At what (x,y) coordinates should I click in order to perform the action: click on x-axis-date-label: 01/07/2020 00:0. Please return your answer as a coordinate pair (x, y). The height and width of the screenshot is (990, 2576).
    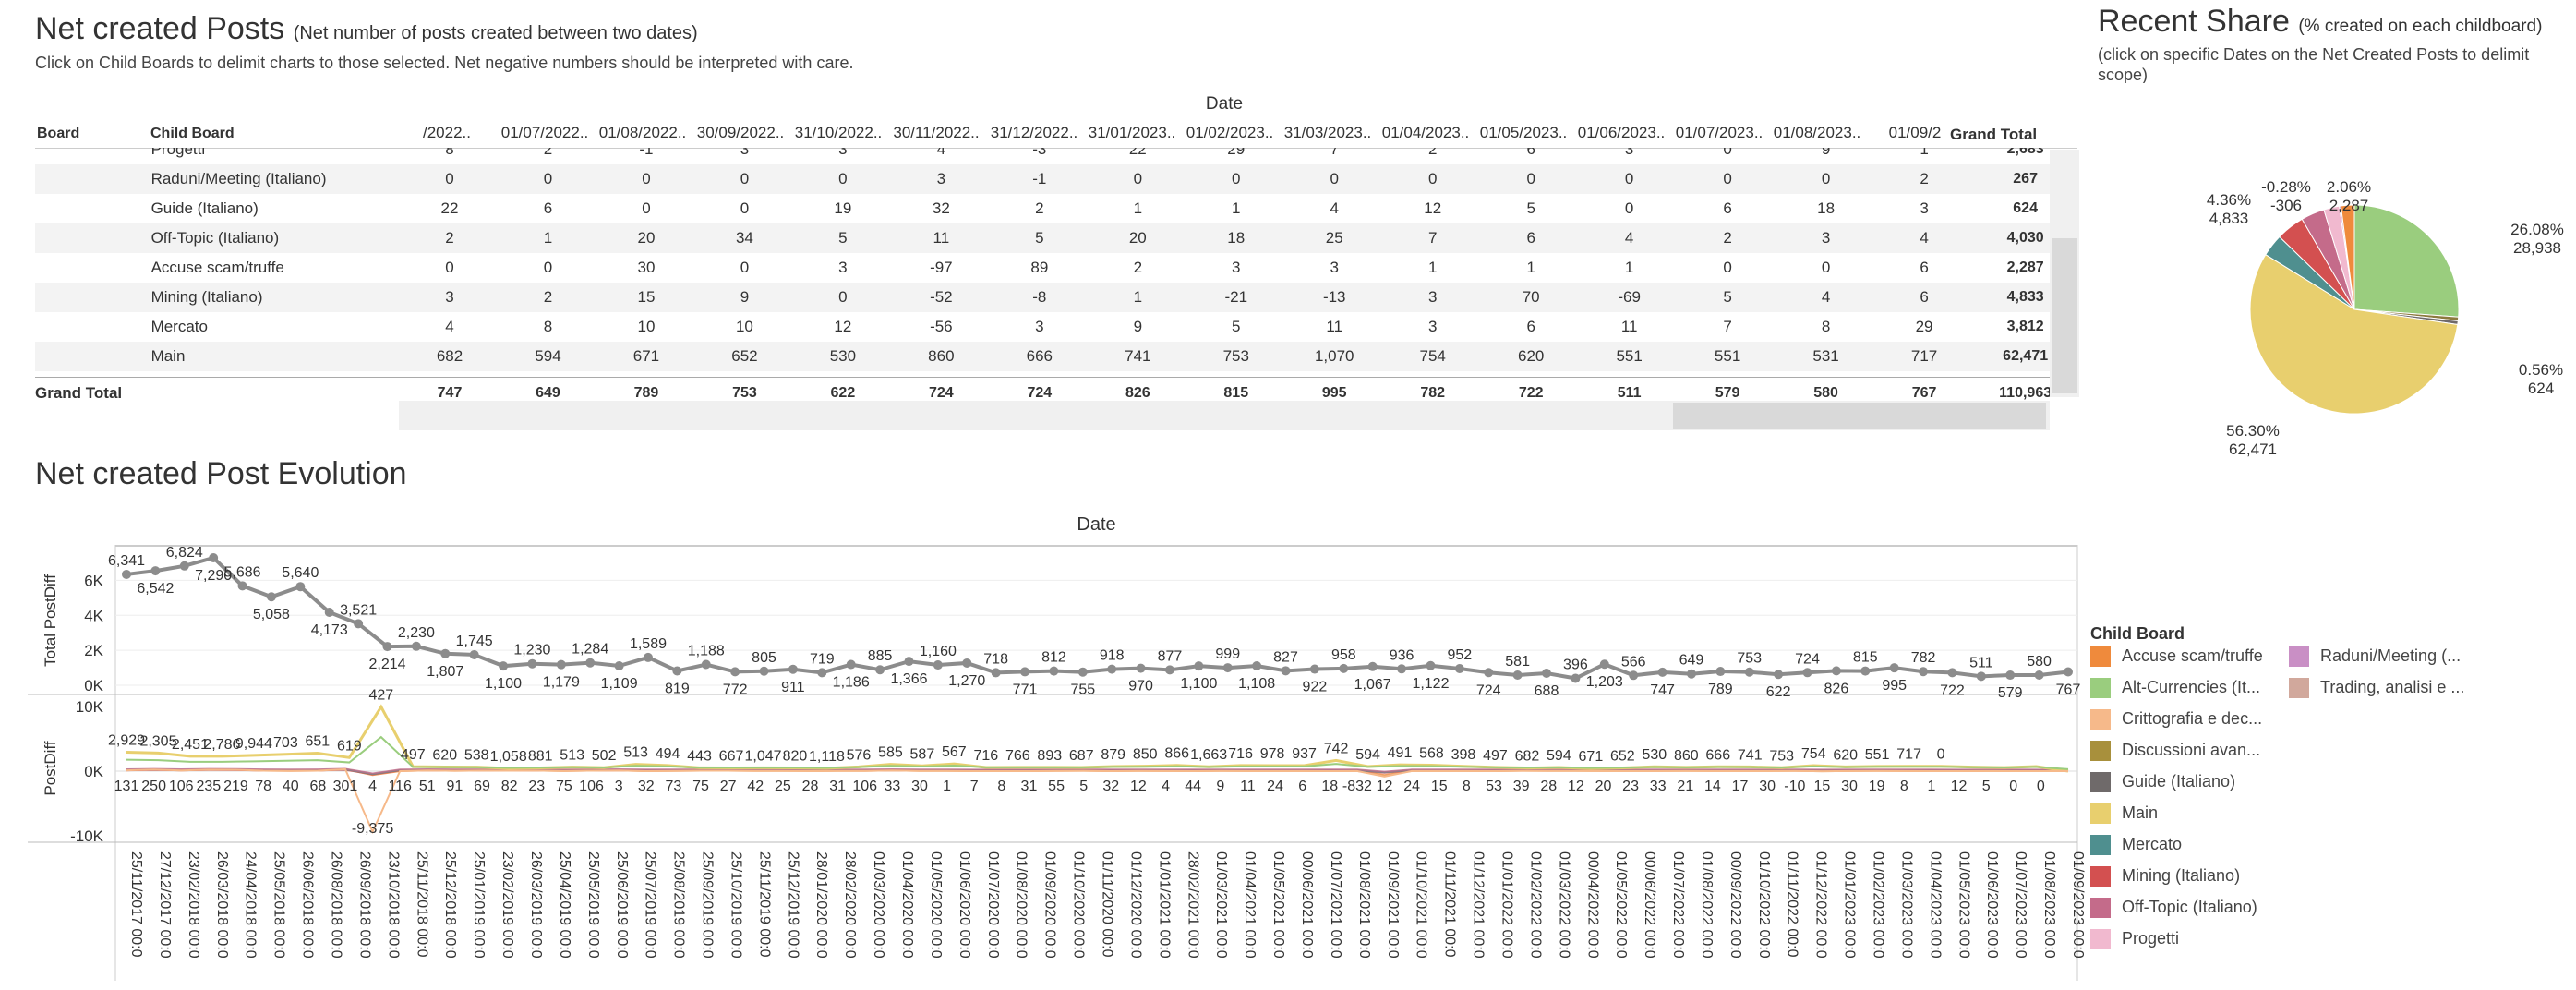
    Looking at the image, I should click on (993, 905).